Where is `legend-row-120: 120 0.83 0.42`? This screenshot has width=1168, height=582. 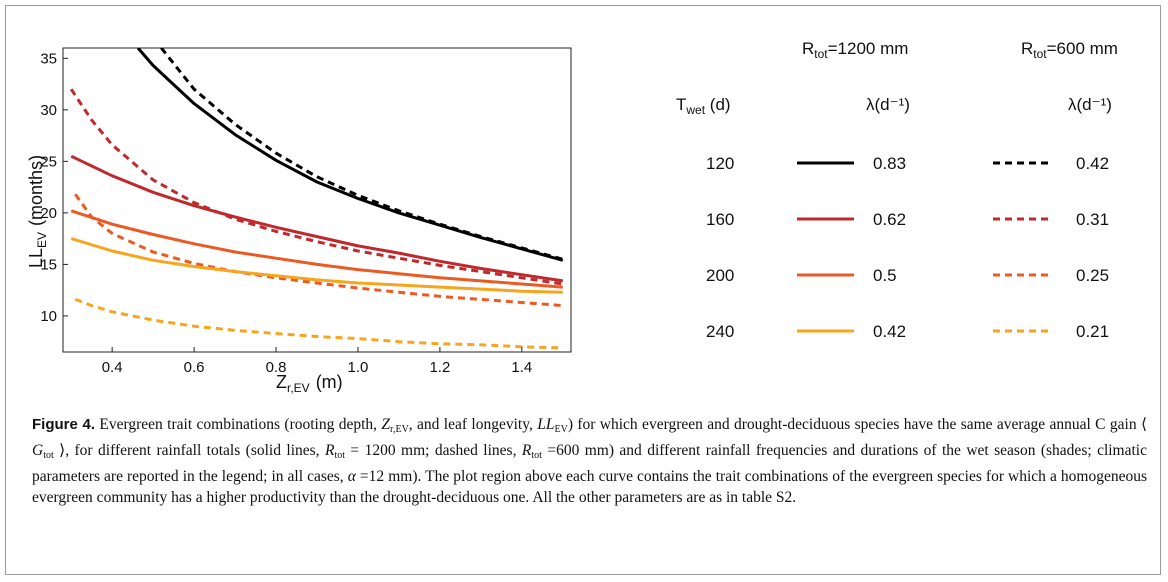 legend-row-120: 120 0.83 0.42 is located at coordinates (907, 163).